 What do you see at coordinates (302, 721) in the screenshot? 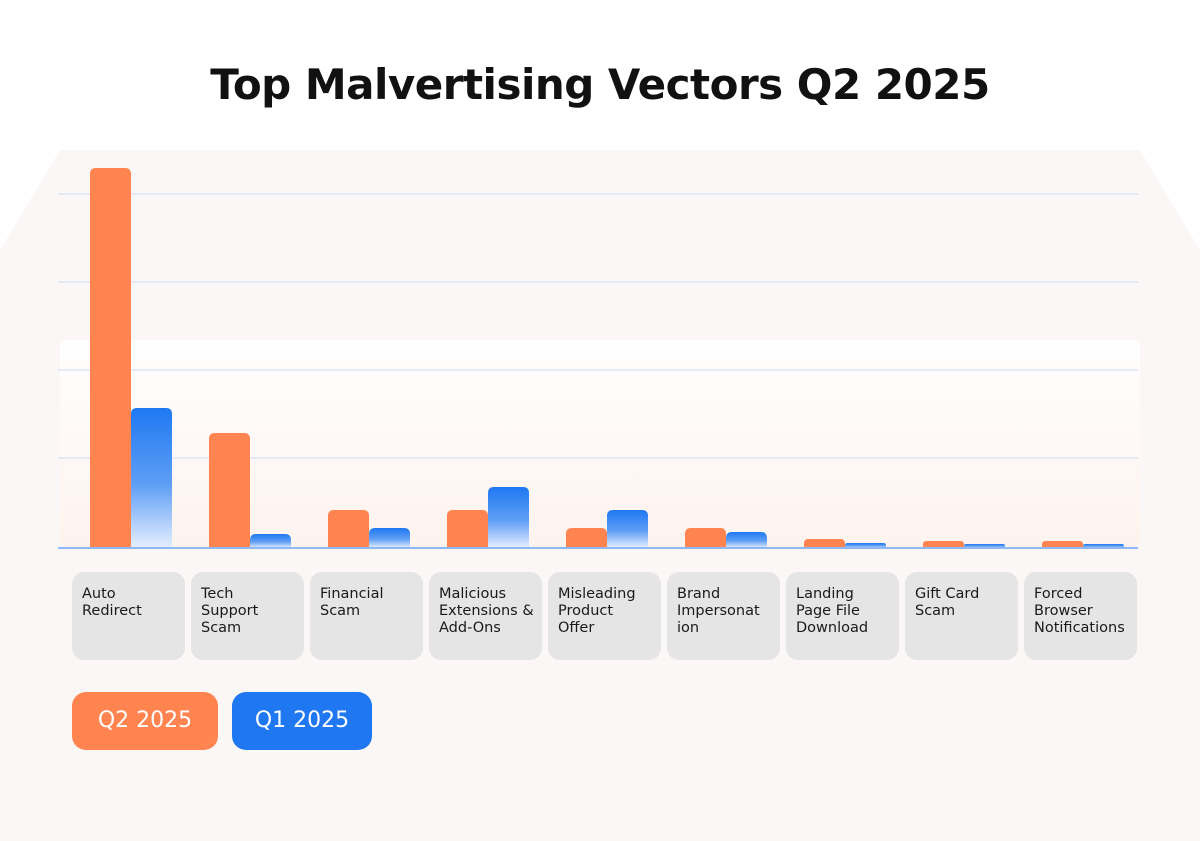
I see `legend-q1-2025: Q1 2025` at bounding box center [302, 721].